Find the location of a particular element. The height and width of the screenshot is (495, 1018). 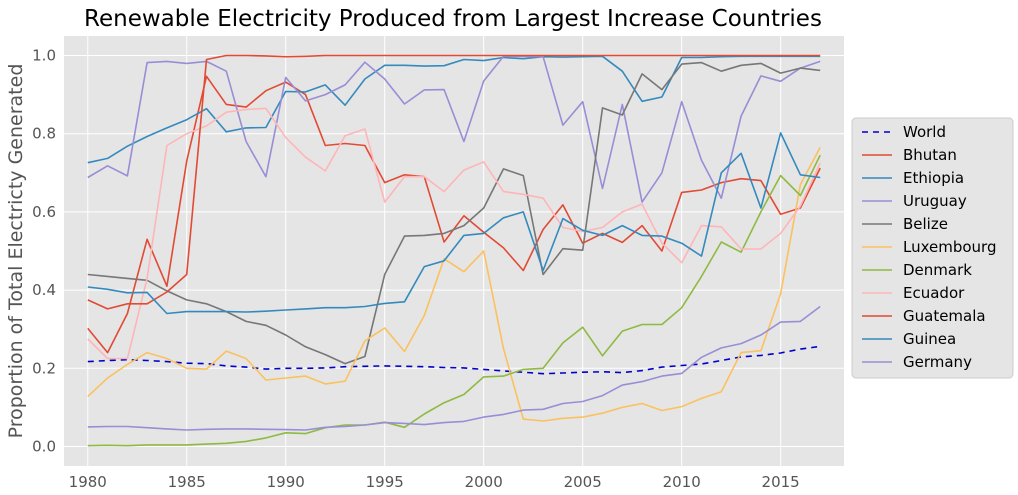

x-tick-label: 2000 is located at coordinates (484, 482).